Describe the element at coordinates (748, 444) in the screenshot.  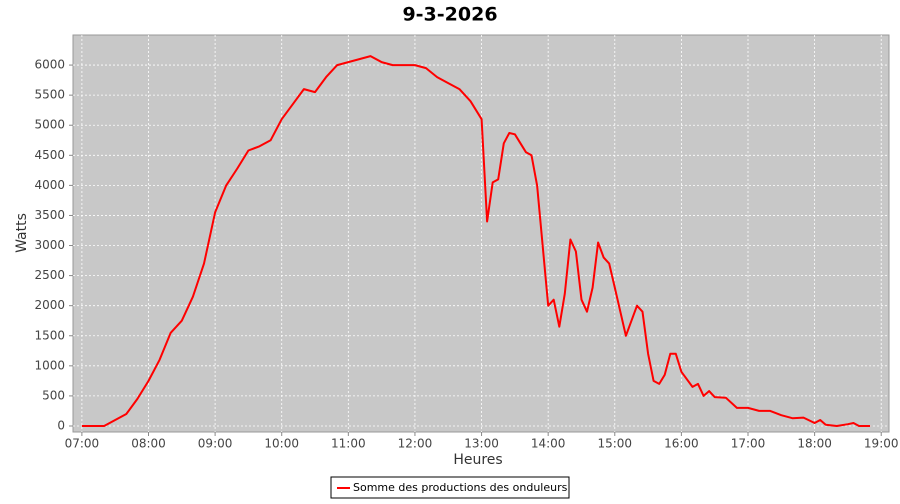
I see `x-tick-label: 17:00` at that location.